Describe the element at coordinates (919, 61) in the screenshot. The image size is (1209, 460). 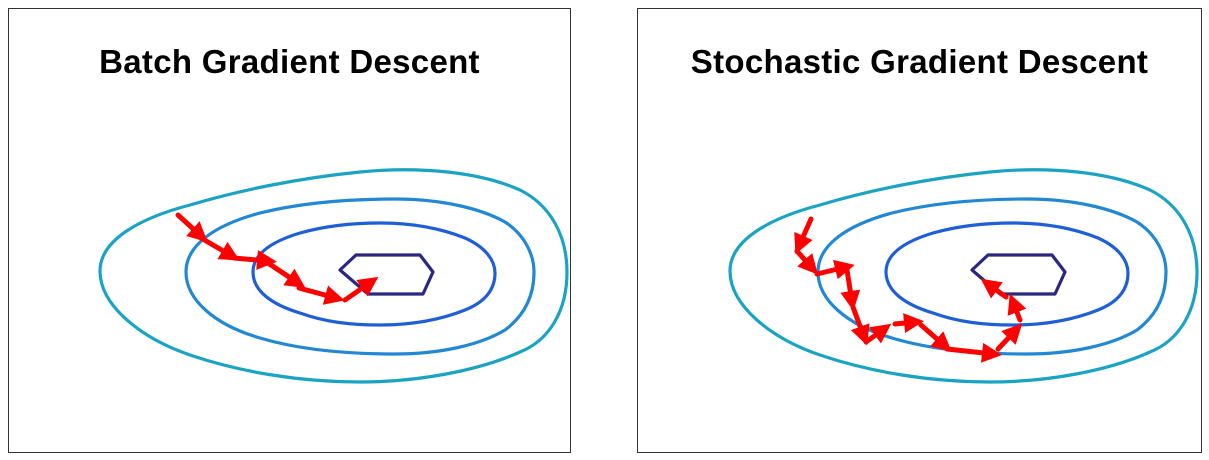
I see `sgd-title: Stochastic Gradient Descent` at that location.